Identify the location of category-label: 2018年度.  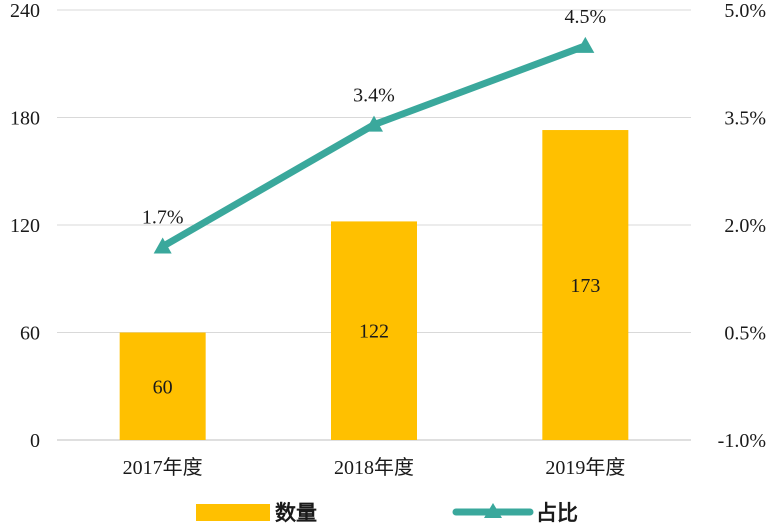
(374, 467).